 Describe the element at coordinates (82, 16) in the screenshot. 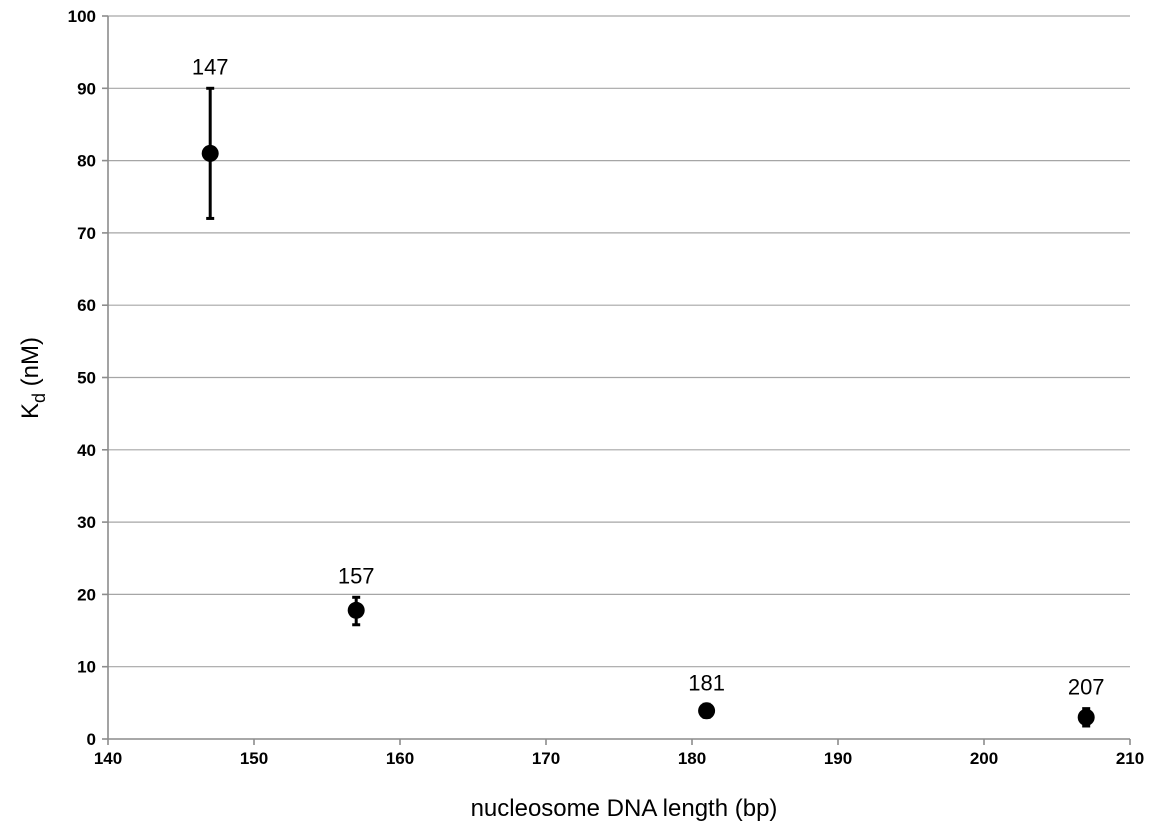

I see `y-tick-label: 100` at that location.